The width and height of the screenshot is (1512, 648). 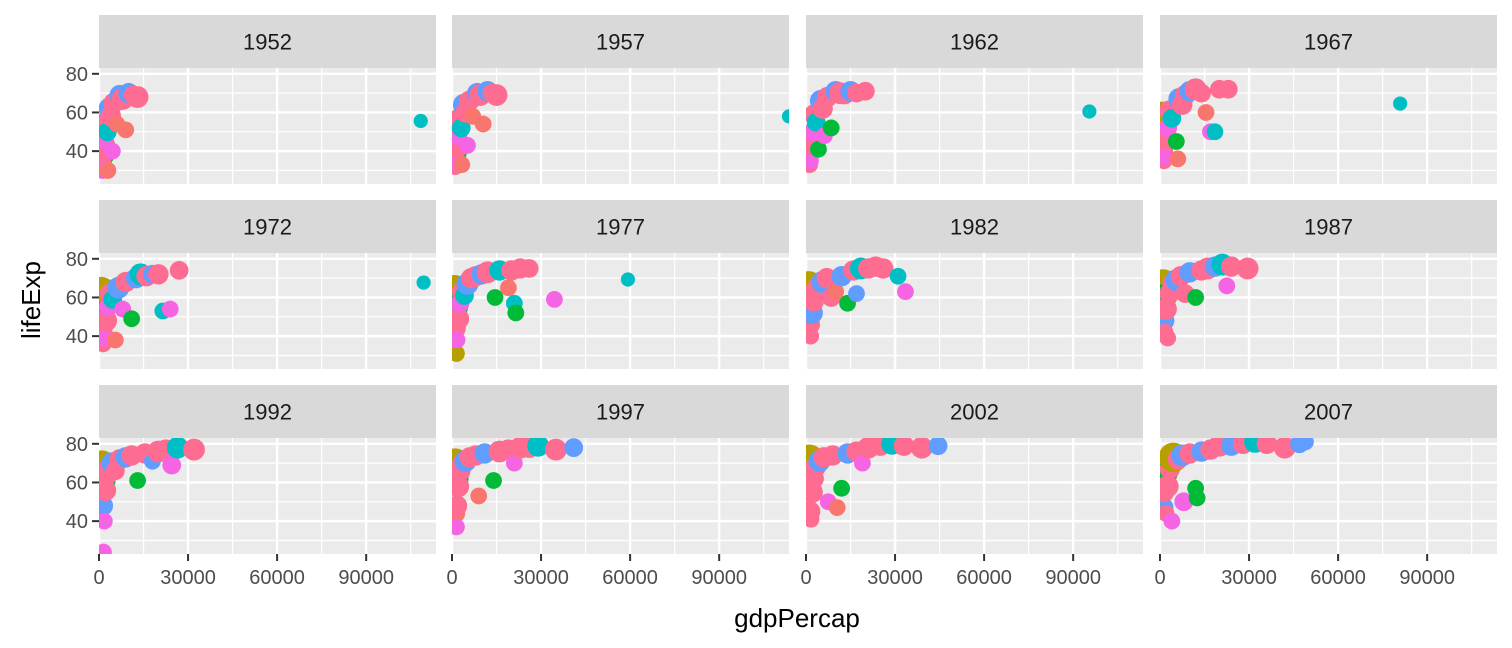 I want to click on facet-panel-1987: 1987, so click(x=1327, y=284).